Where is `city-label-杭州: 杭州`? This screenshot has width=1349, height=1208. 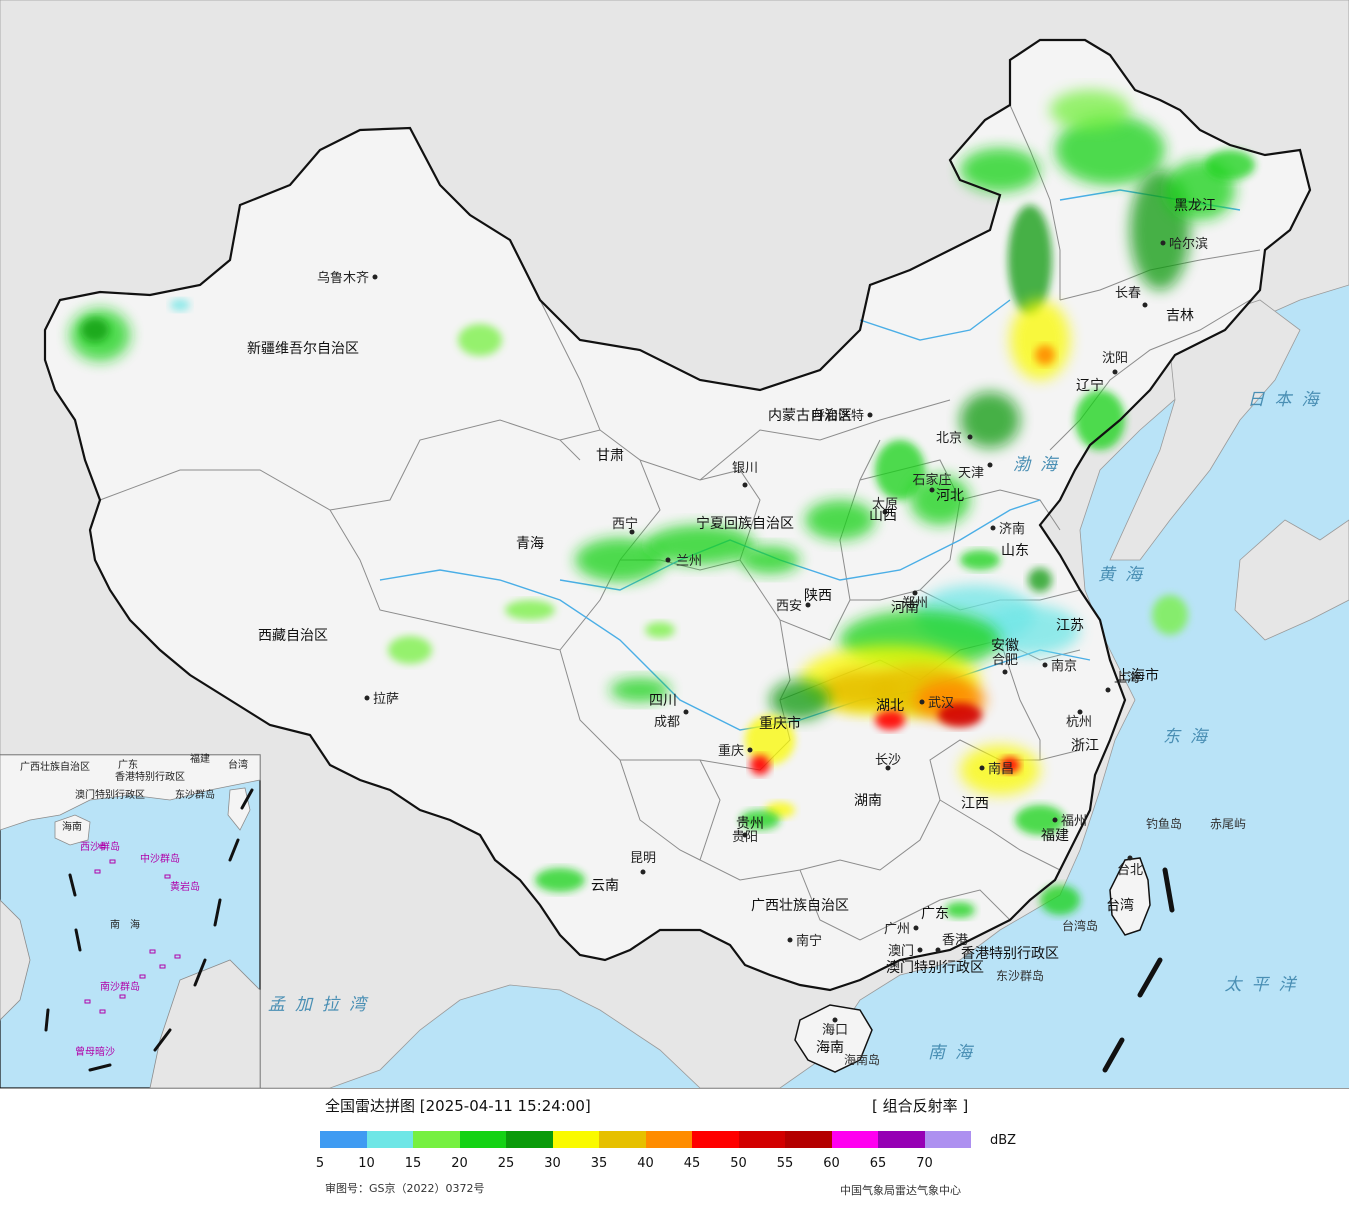 city-label-杭州: 杭州 is located at coordinates (1079, 722).